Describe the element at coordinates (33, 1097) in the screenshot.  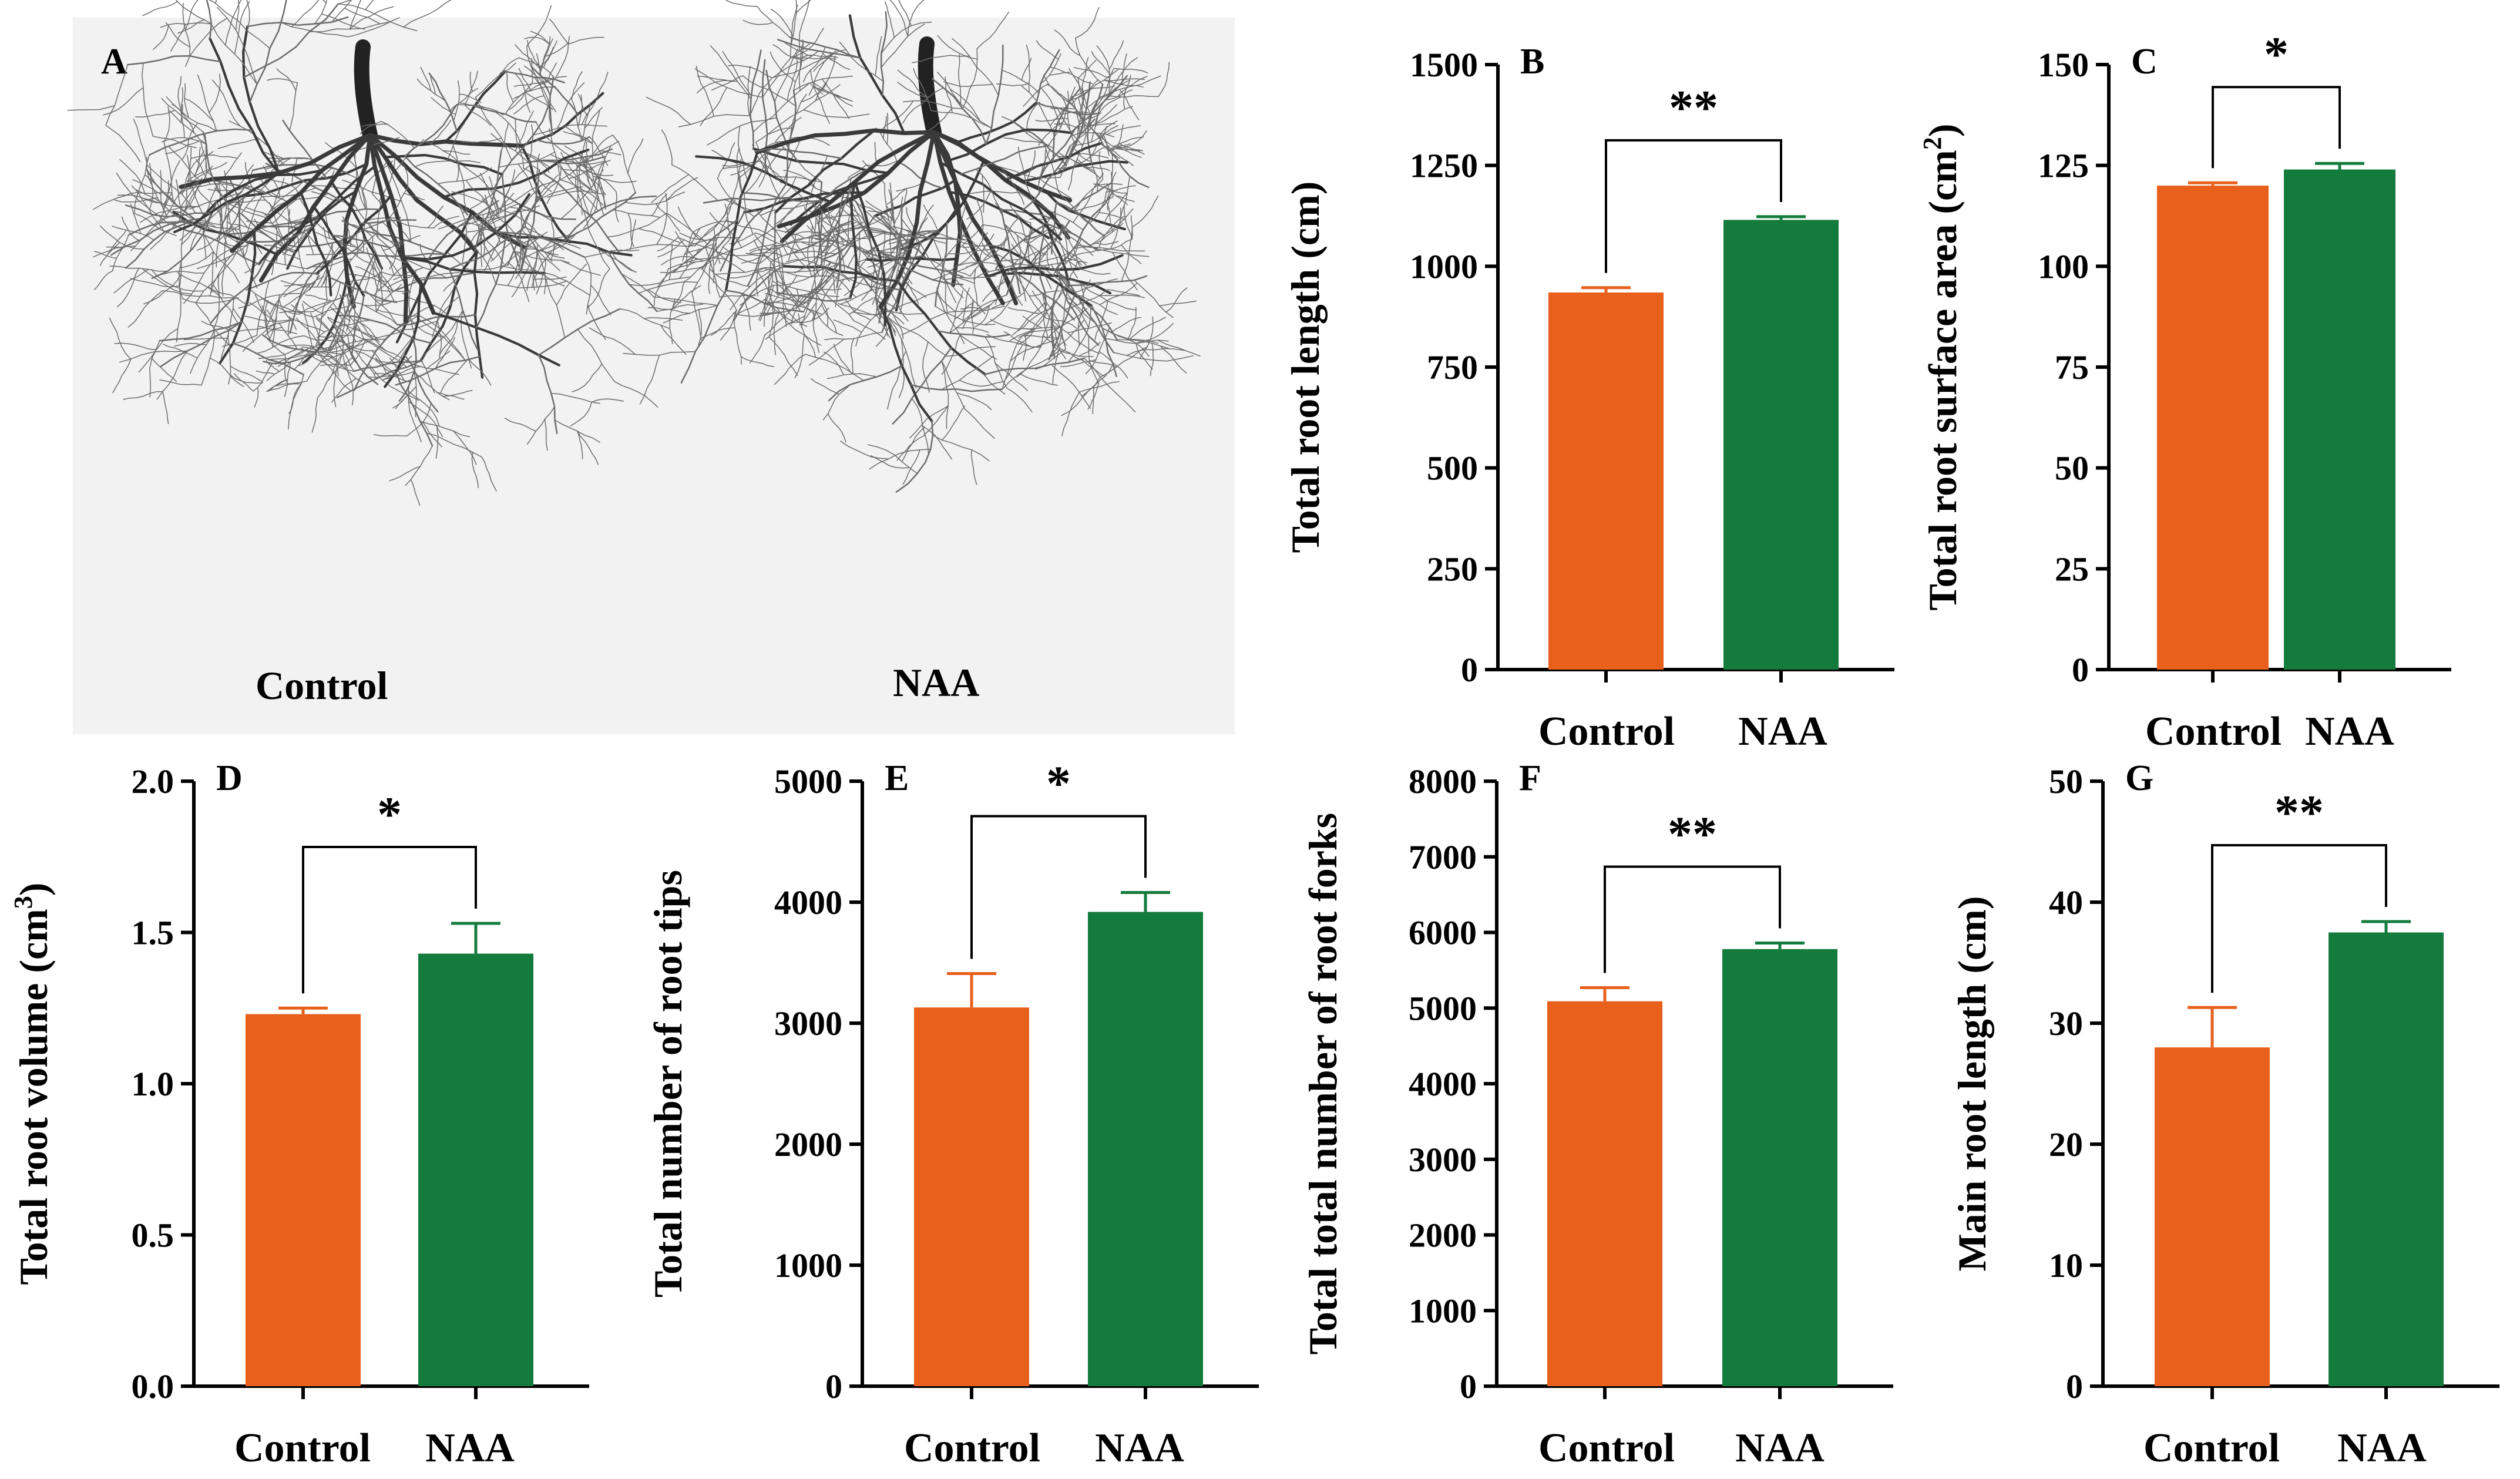
I see `y-axis-label-text: Total root volume (cm` at that location.